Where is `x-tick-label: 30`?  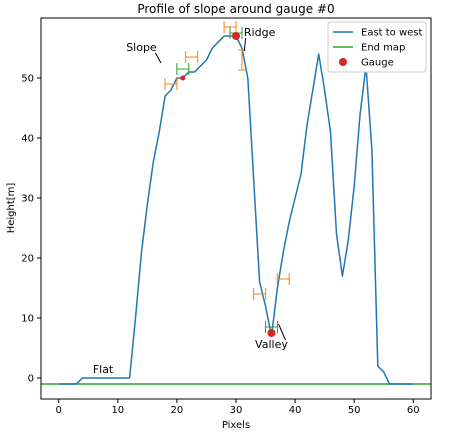 x-tick-label: 30 is located at coordinates (236, 410).